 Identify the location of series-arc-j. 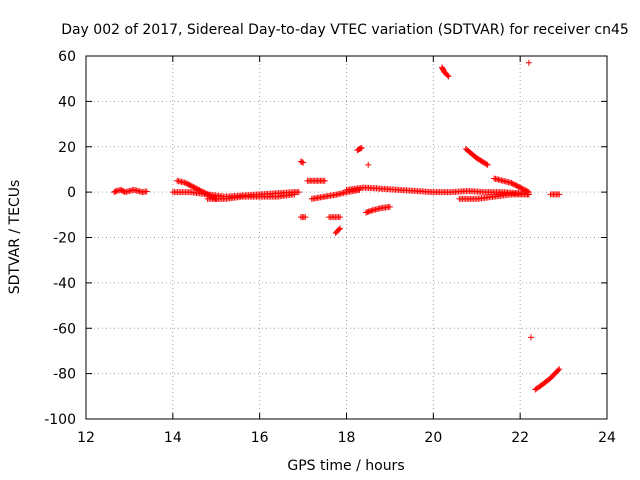
(337, 230).